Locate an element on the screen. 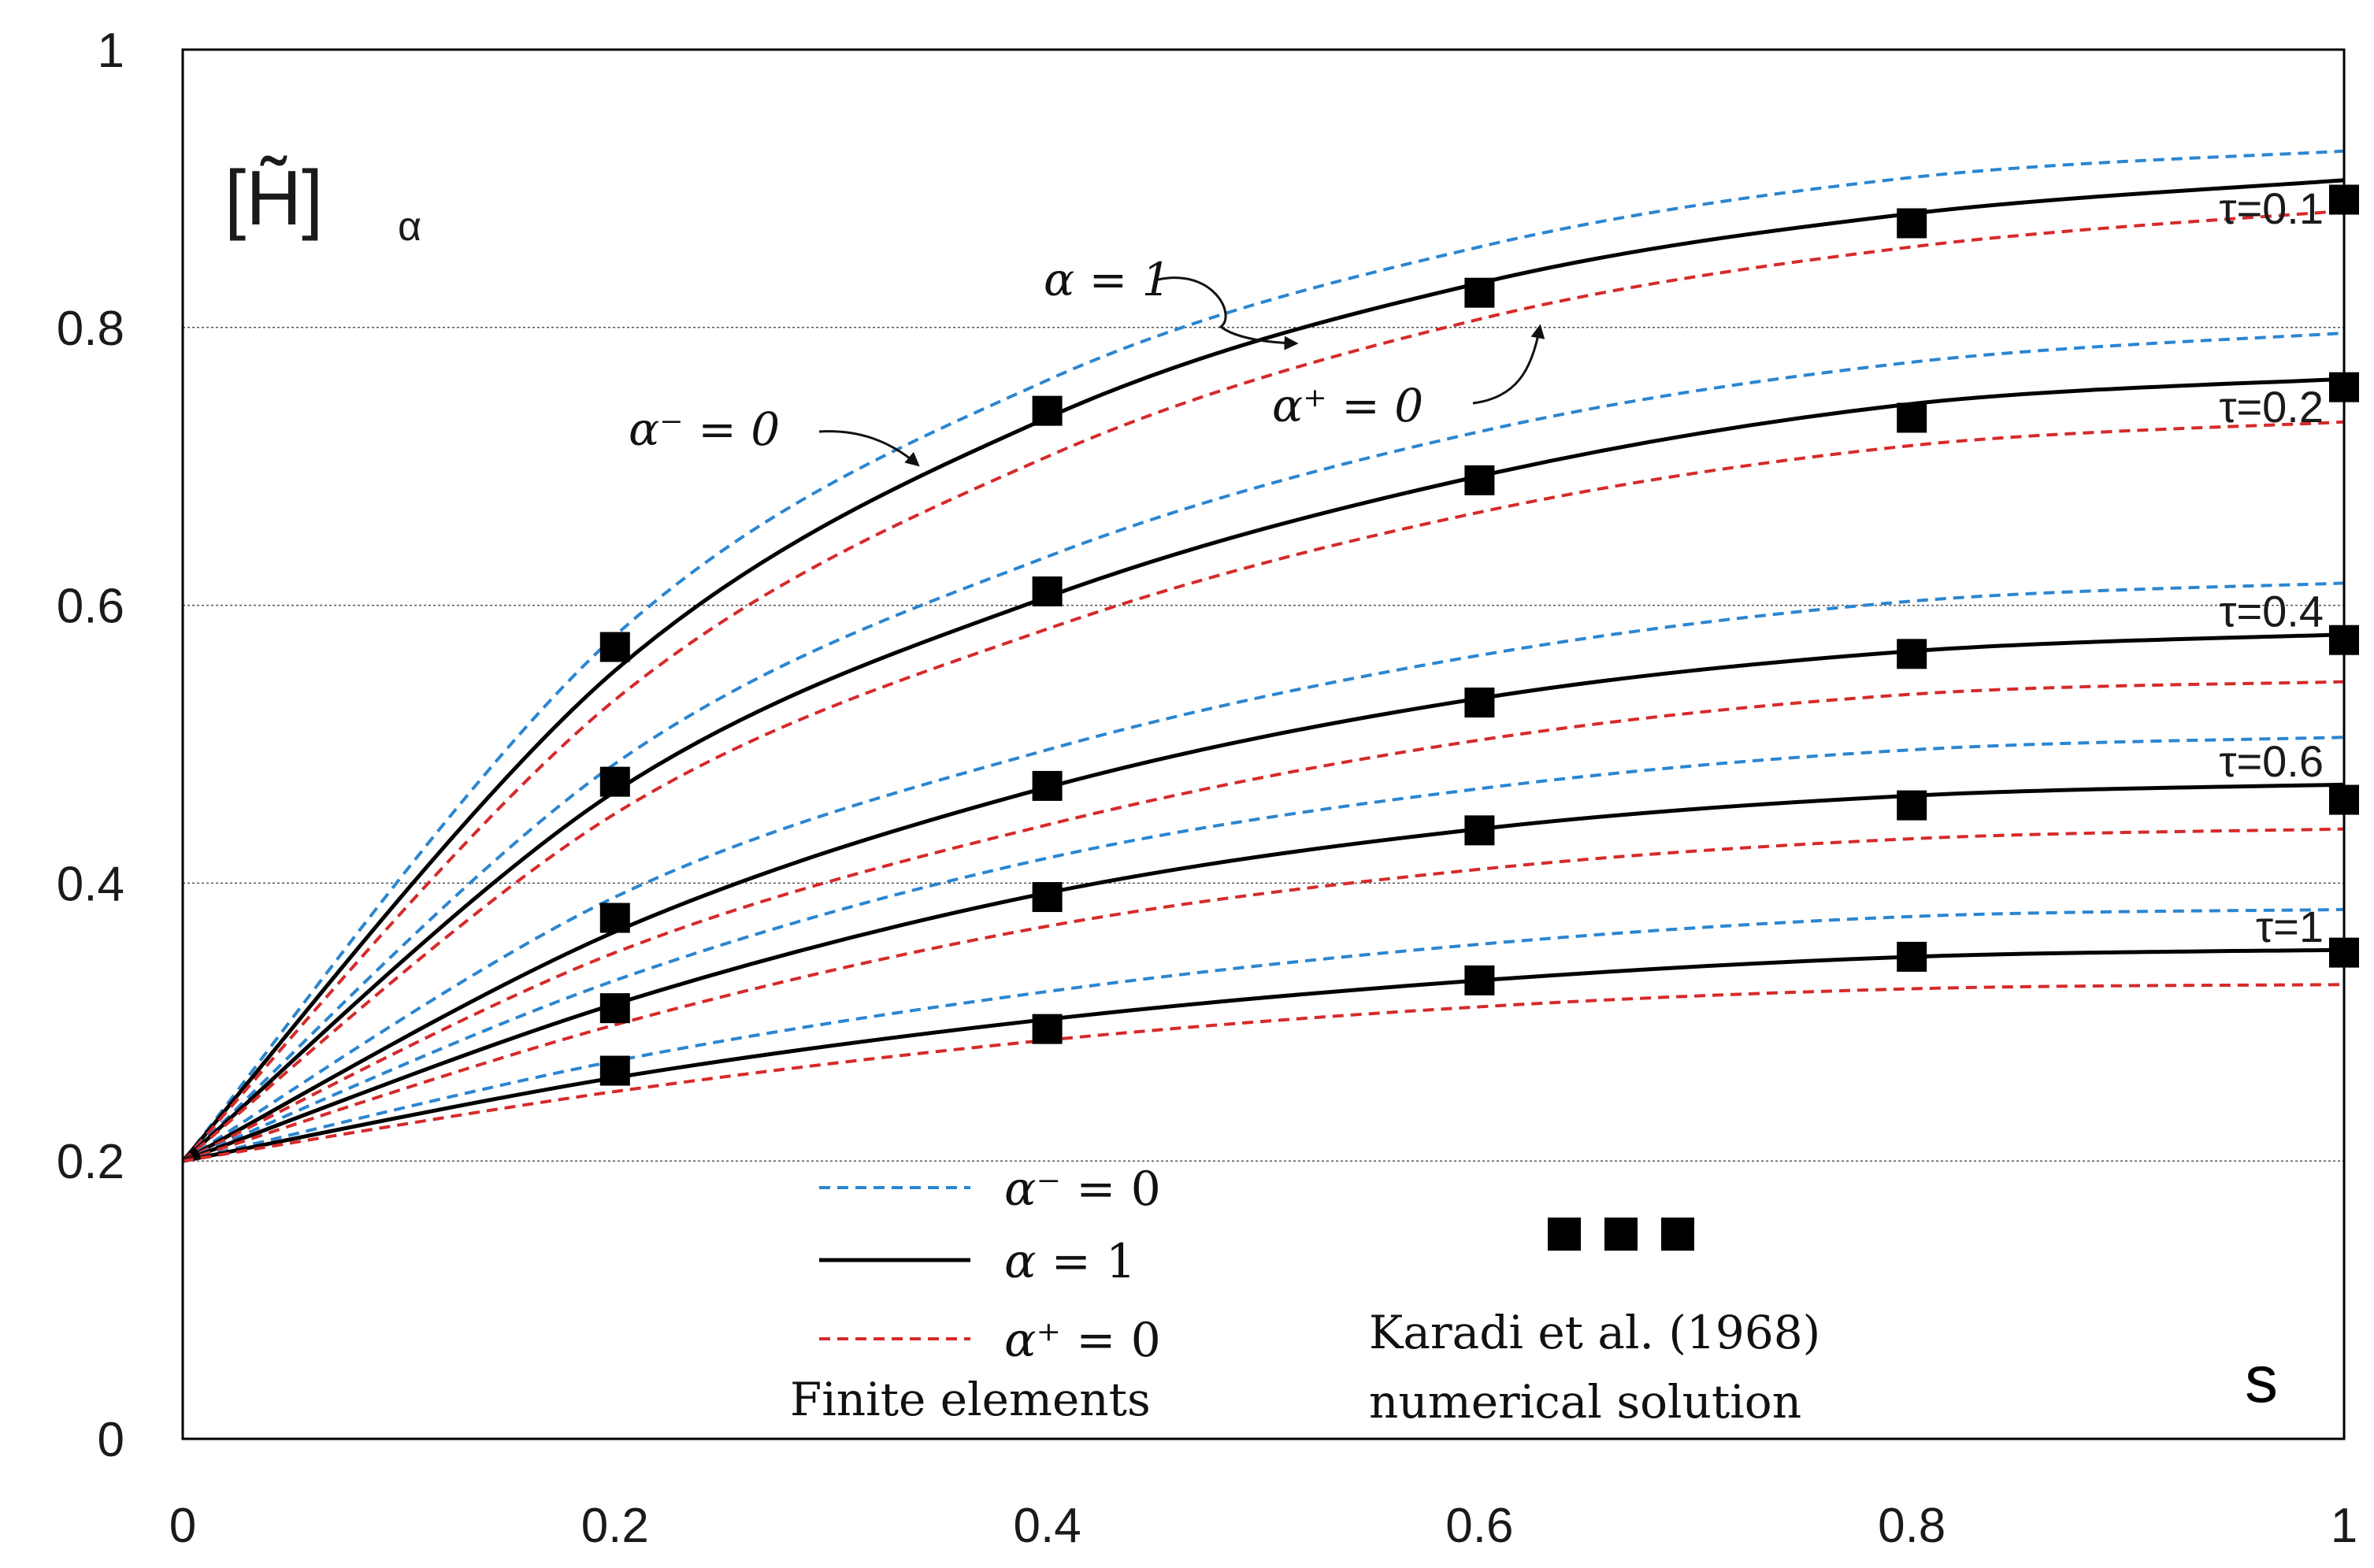 Image resolution: width=2374 pixels, height=1568 pixels. legend-label-alpha-one: α = 1 is located at coordinates (1070, 1261).